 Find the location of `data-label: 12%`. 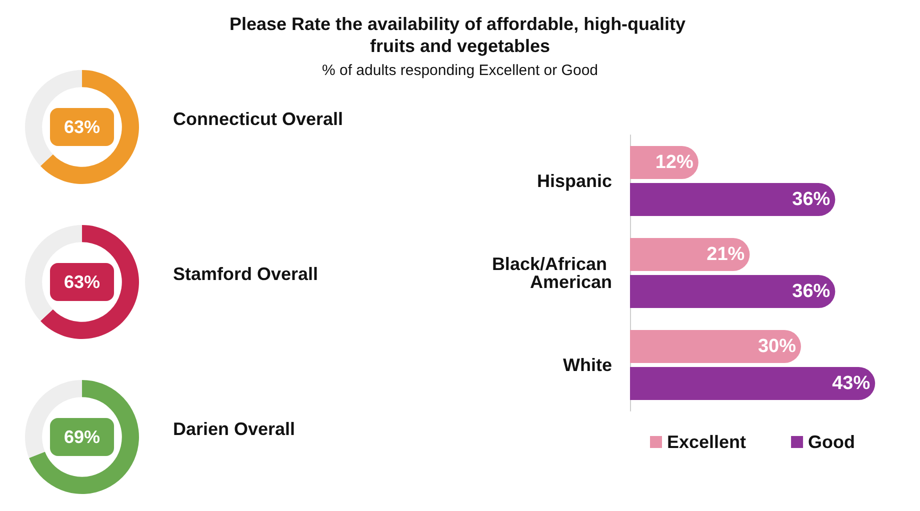

data-label: 12% is located at coordinates (674, 163).